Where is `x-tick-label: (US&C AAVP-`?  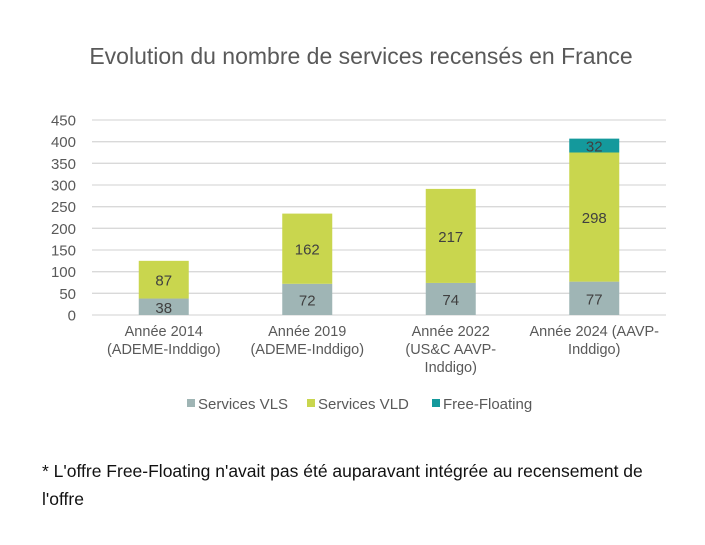
x-tick-label: (US&C AAVP- is located at coordinates (450, 350).